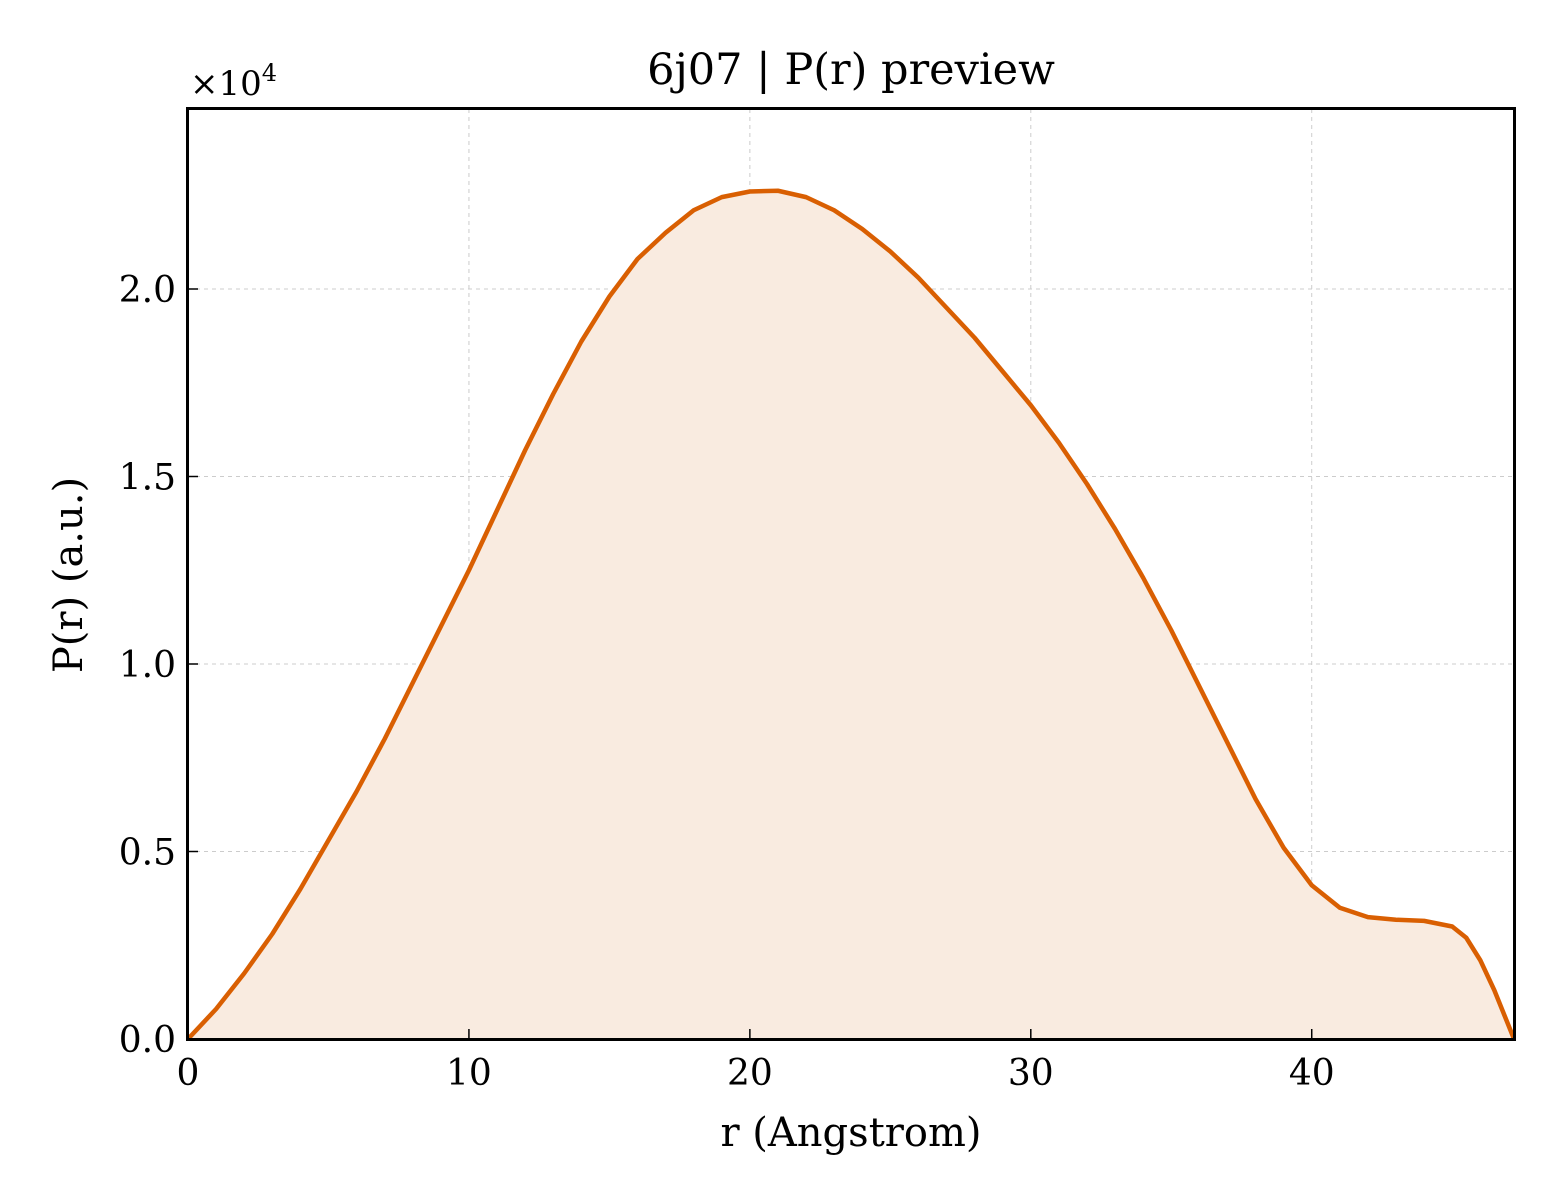 Image resolution: width=1560 pixels, height=1200 pixels. I want to click on x-tick-label: 40, so click(1312, 1073).